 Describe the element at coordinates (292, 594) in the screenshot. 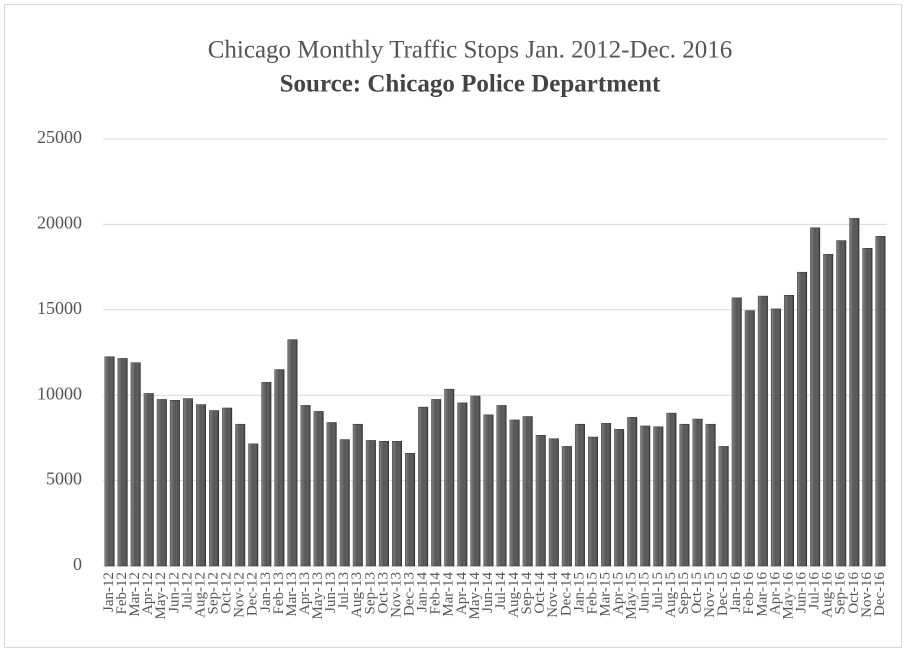

I see `x-tick-label: Mar-13` at that location.